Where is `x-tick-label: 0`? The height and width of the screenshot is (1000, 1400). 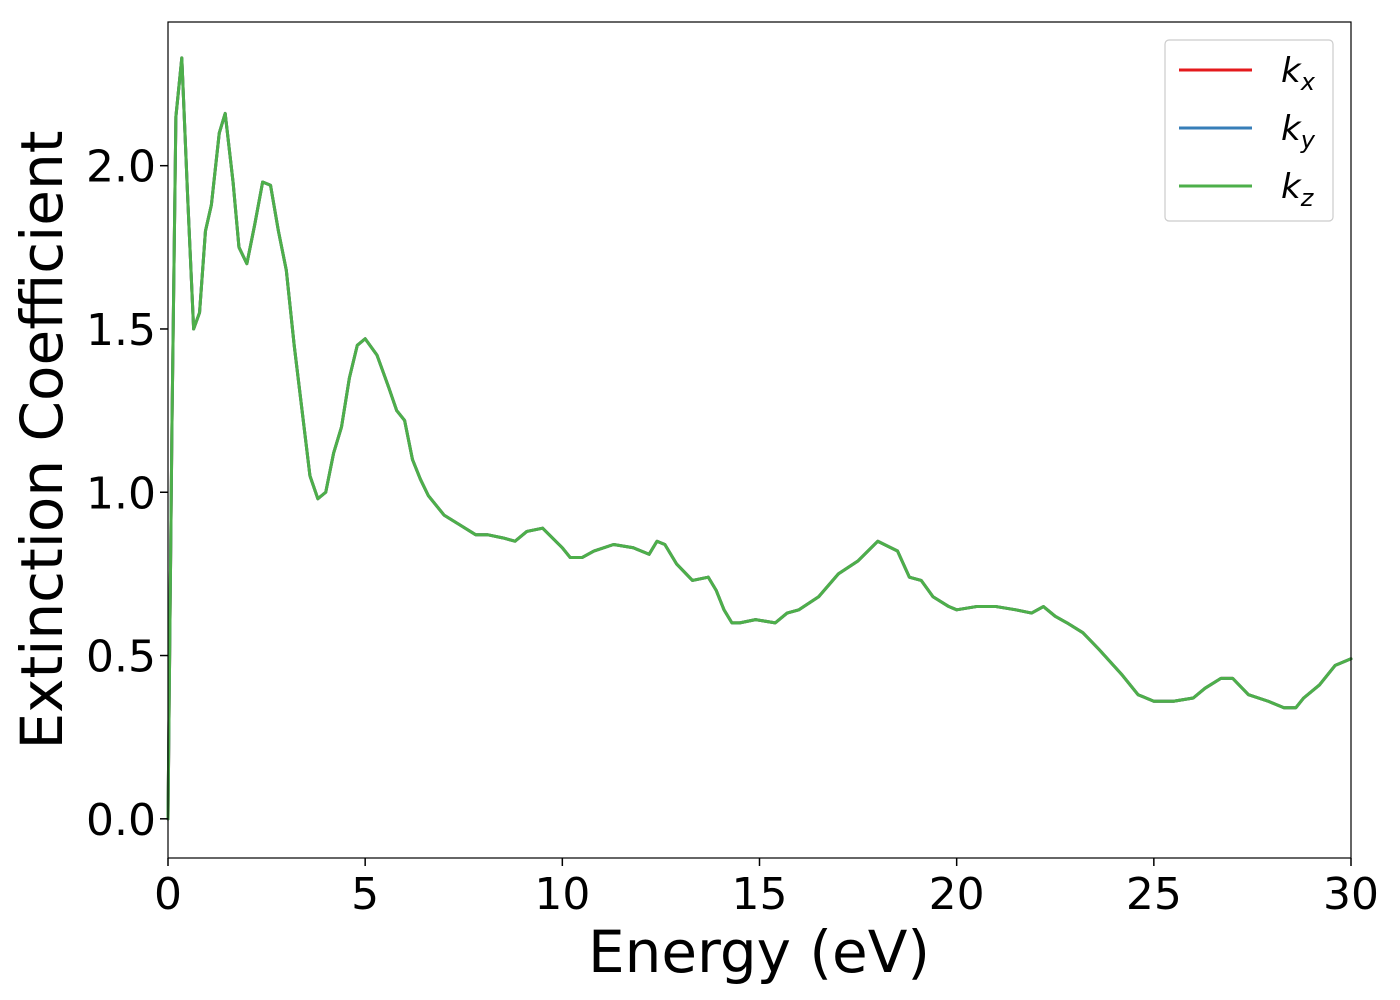
x-tick-label: 0 is located at coordinates (168, 894).